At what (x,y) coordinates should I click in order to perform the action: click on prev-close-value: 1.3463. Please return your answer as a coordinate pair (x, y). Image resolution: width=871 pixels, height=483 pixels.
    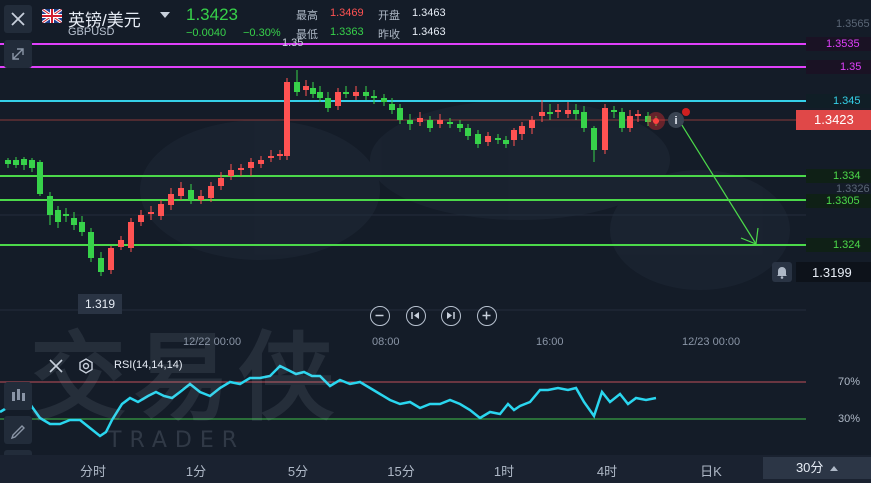
    Looking at the image, I should click on (429, 32).